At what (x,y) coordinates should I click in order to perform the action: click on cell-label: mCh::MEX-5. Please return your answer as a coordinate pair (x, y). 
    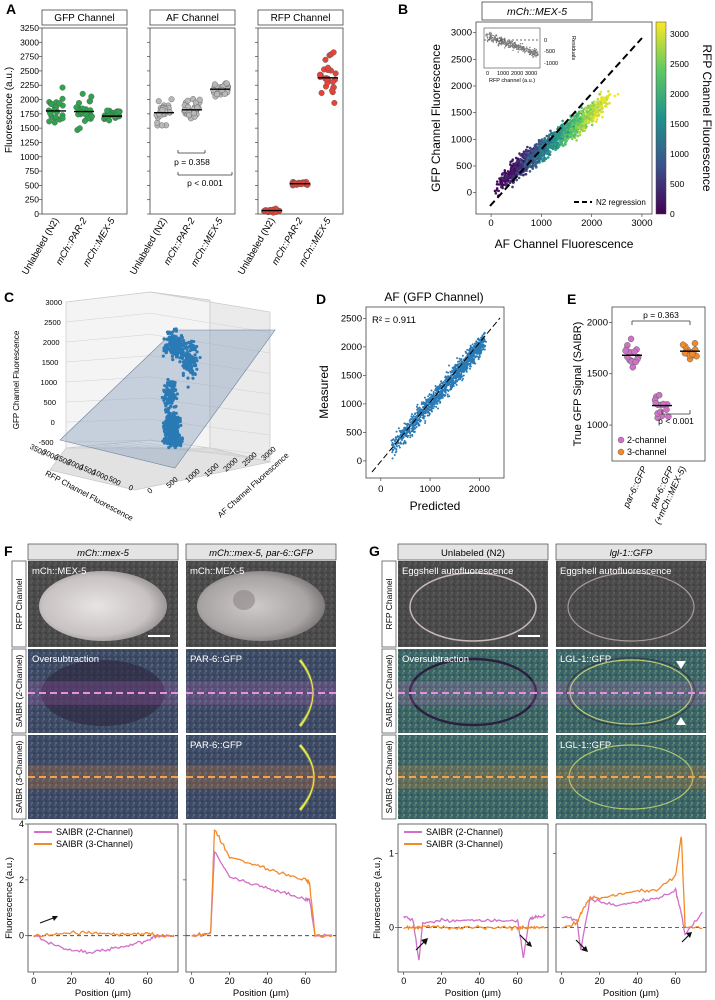
    Looking at the image, I should click on (217, 571).